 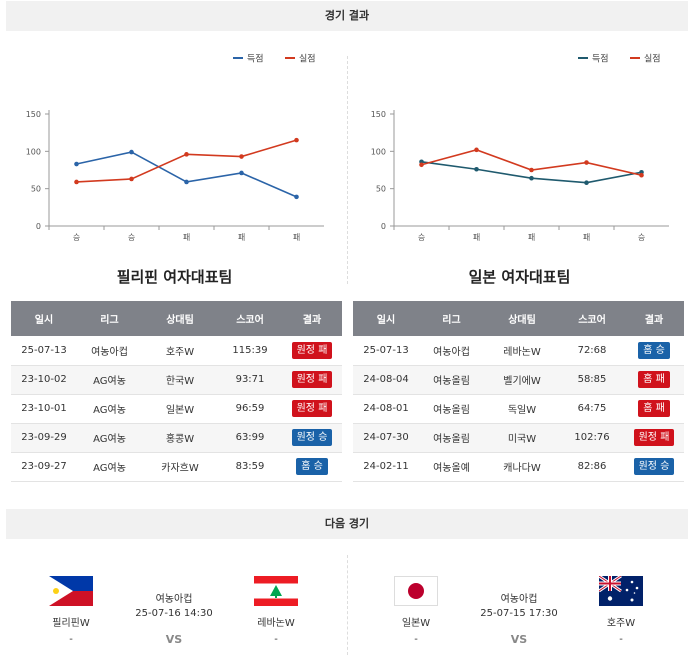 I want to click on x-tick-label: 패, so click(x=586, y=237).